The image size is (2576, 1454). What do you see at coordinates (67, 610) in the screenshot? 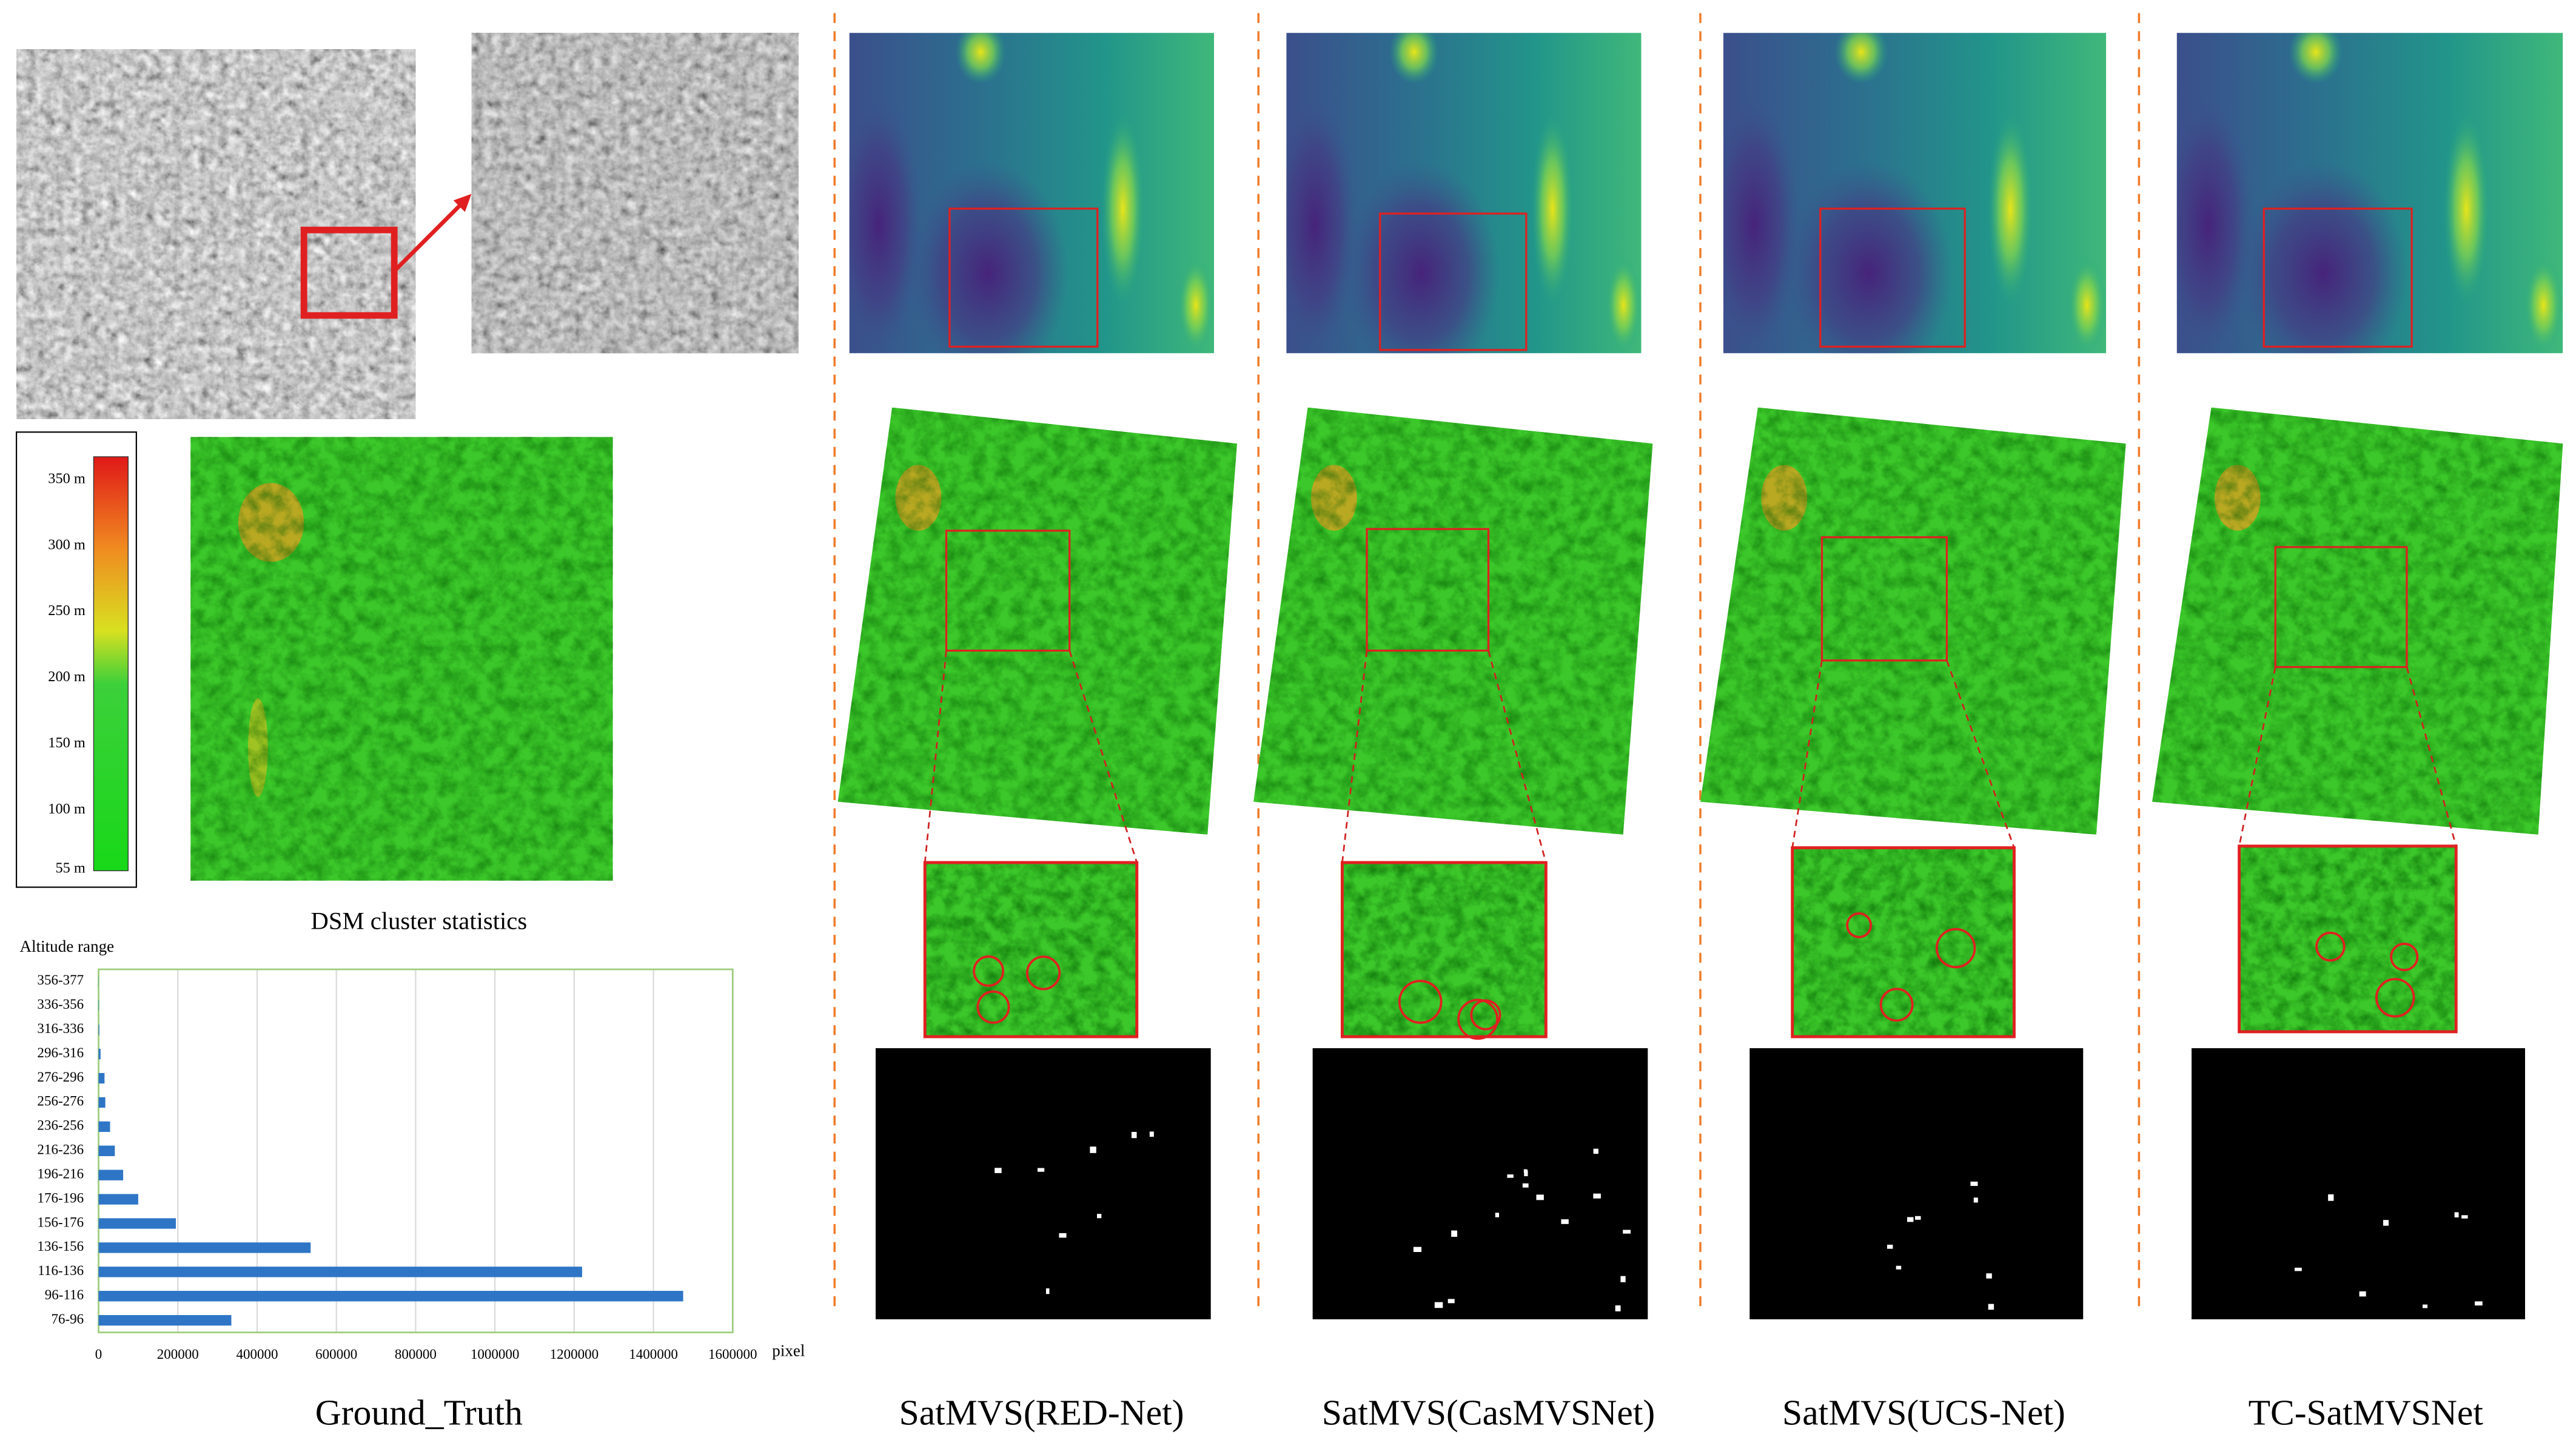
I see `colorbar-label: 250 m` at bounding box center [67, 610].